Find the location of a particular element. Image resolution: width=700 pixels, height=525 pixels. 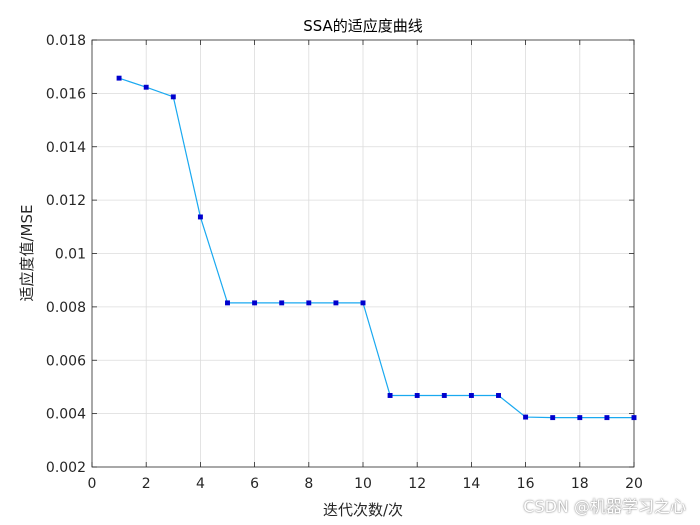

x-tick-label: 2 is located at coordinates (146, 484).